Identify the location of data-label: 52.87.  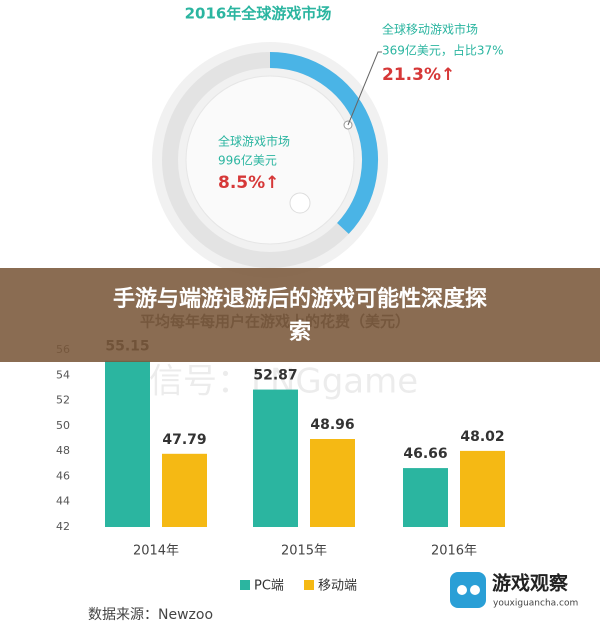
(275, 376).